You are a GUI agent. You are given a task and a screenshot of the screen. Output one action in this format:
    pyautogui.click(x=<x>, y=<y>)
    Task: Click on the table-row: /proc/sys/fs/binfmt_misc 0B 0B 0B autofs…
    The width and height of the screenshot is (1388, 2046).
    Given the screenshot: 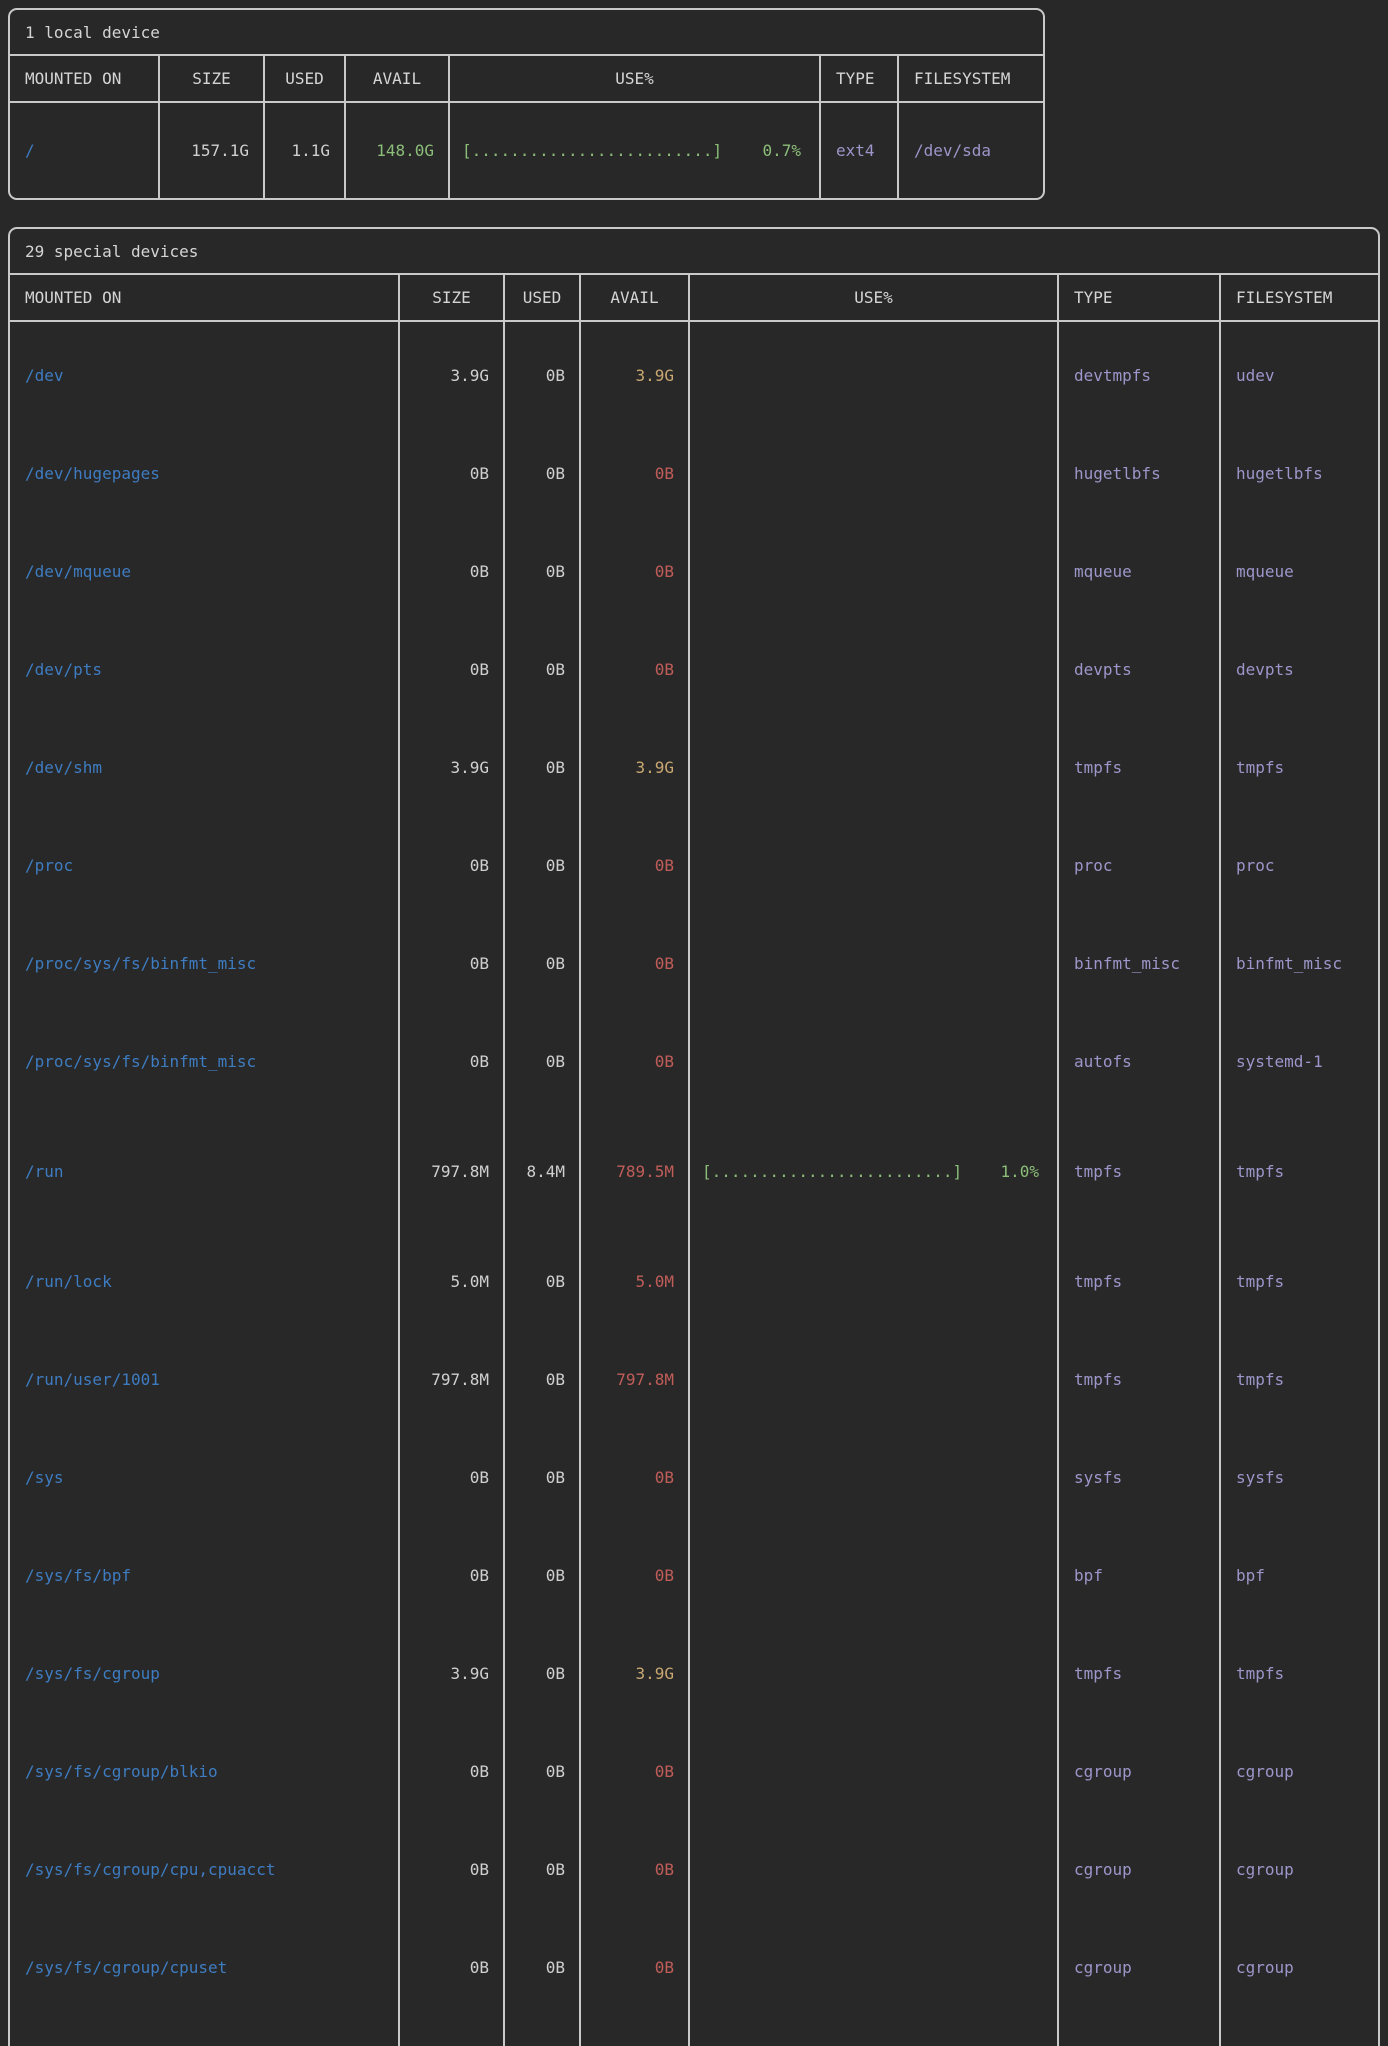 What is the action you would take?
    pyautogui.click(x=695, y=1062)
    